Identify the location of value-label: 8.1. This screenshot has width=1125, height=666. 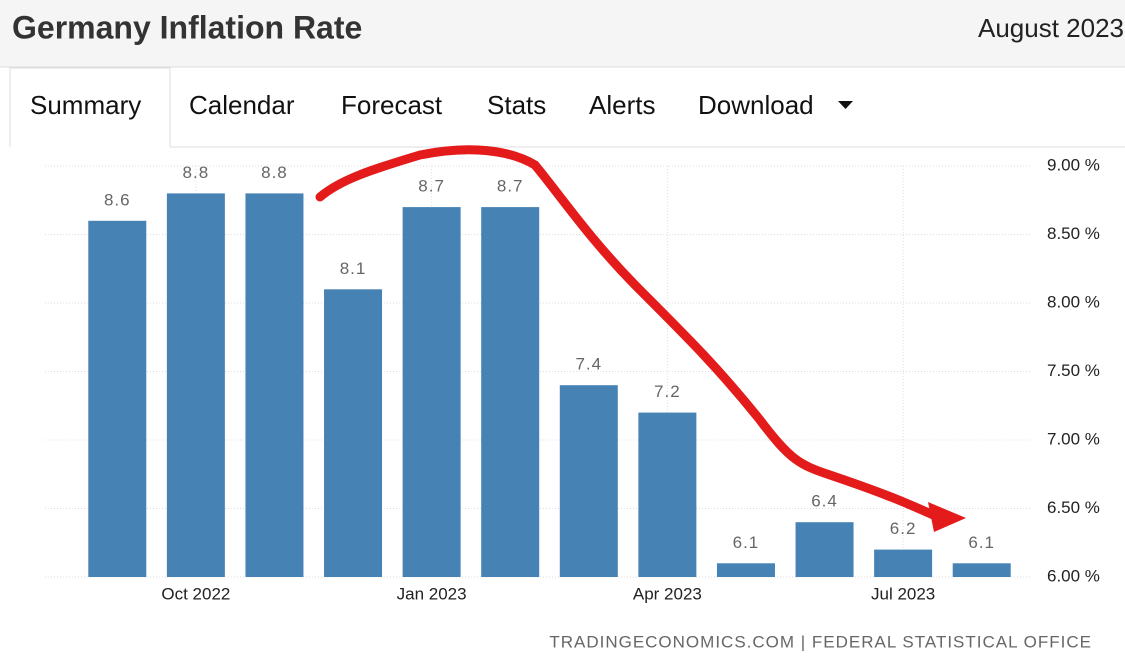
(353, 268).